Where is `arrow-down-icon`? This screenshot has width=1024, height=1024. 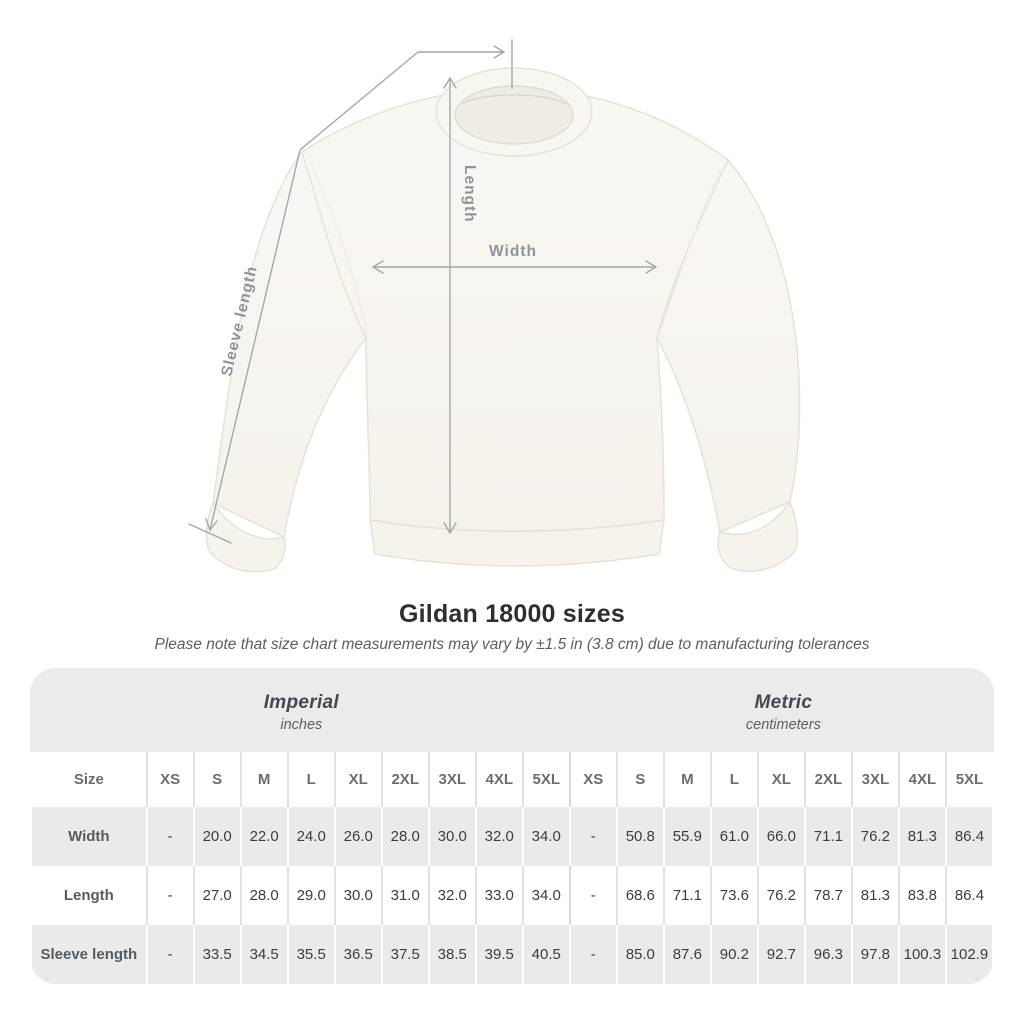
arrow-down-icon is located at coordinates (450, 528).